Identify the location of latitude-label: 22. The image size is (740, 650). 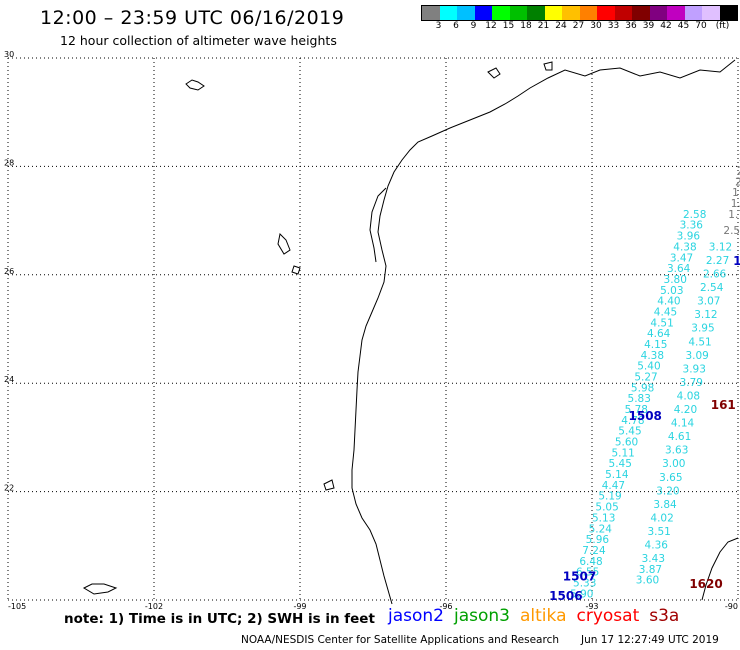
(9, 488).